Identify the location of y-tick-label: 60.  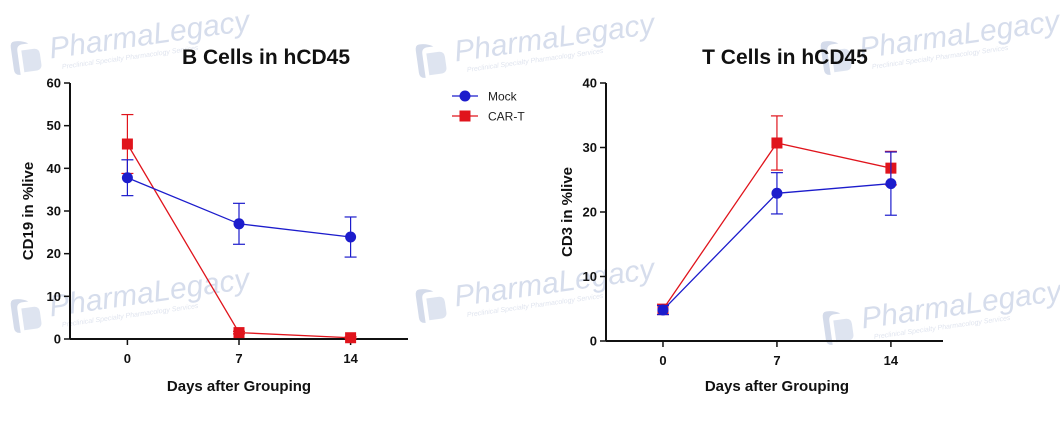
(54, 83).